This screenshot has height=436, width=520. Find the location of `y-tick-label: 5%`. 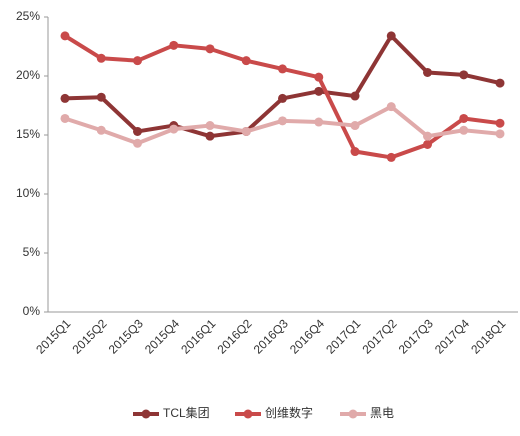

y-tick-label: 5% is located at coordinates (32, 252).